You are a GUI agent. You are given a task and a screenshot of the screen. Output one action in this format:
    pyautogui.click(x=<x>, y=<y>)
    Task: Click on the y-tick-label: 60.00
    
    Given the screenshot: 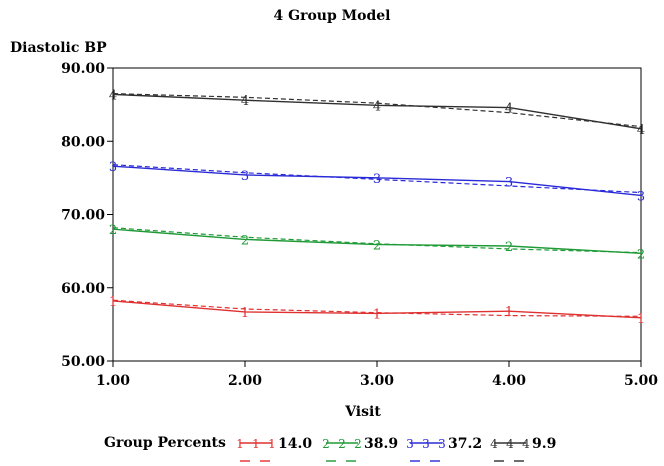 What is the action you would take?
    pyautogui.click(x=83, y=289)
    